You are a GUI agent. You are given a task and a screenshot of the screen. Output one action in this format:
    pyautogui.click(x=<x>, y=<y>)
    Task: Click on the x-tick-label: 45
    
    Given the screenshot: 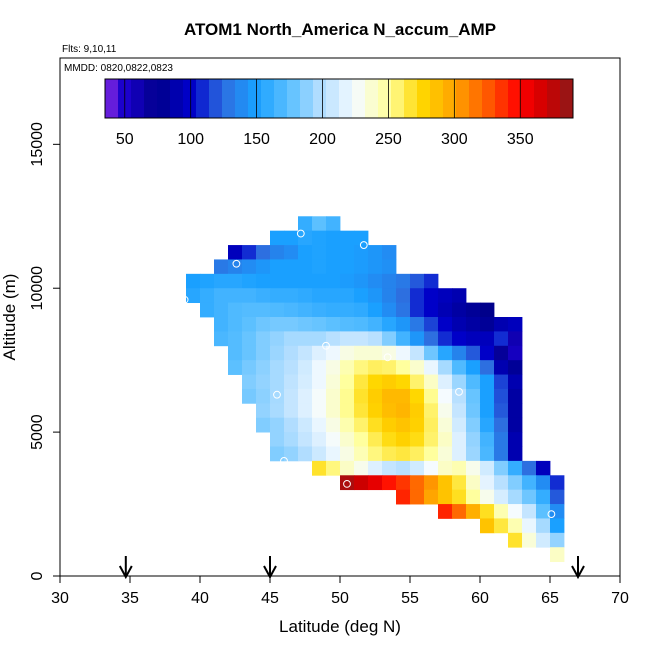 What is the action you would take?
    pyautogui.click(x=270, y=598)
    